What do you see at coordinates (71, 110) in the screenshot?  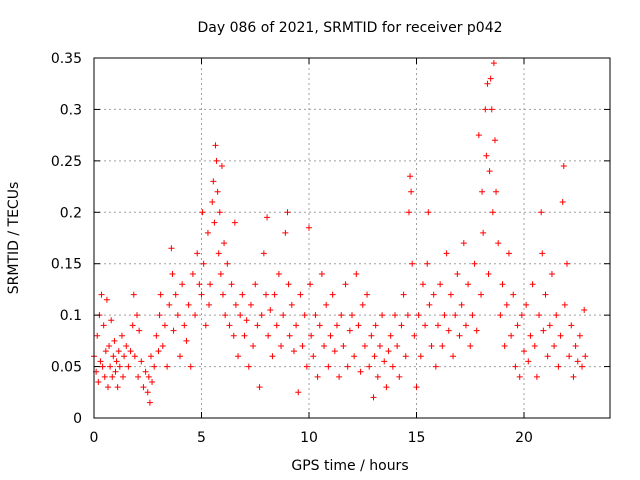 I see `y-tick-label: 0.3` at bounding box center [71, 110].